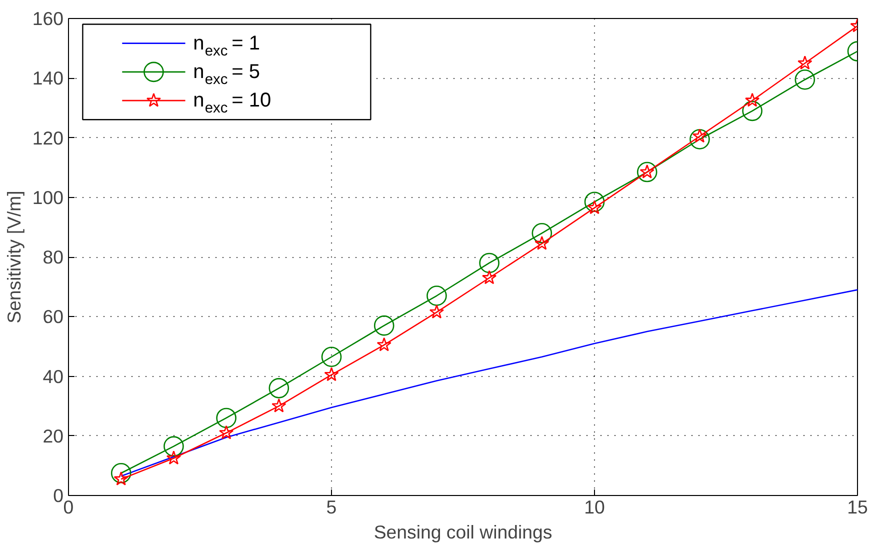 This screenshot has height=545, width=873. Describe the element at coordinates (53, 317) in the screenshot. I see `y-tick-label: 60` at that location.